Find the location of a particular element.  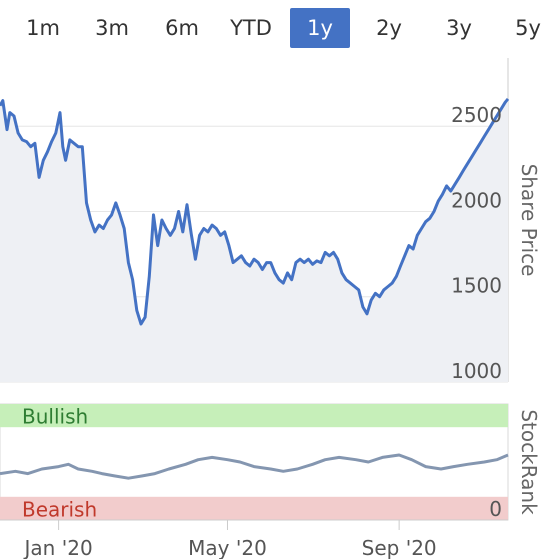

x-tick-label: Sep '20 is located at coordinates (399, 547).